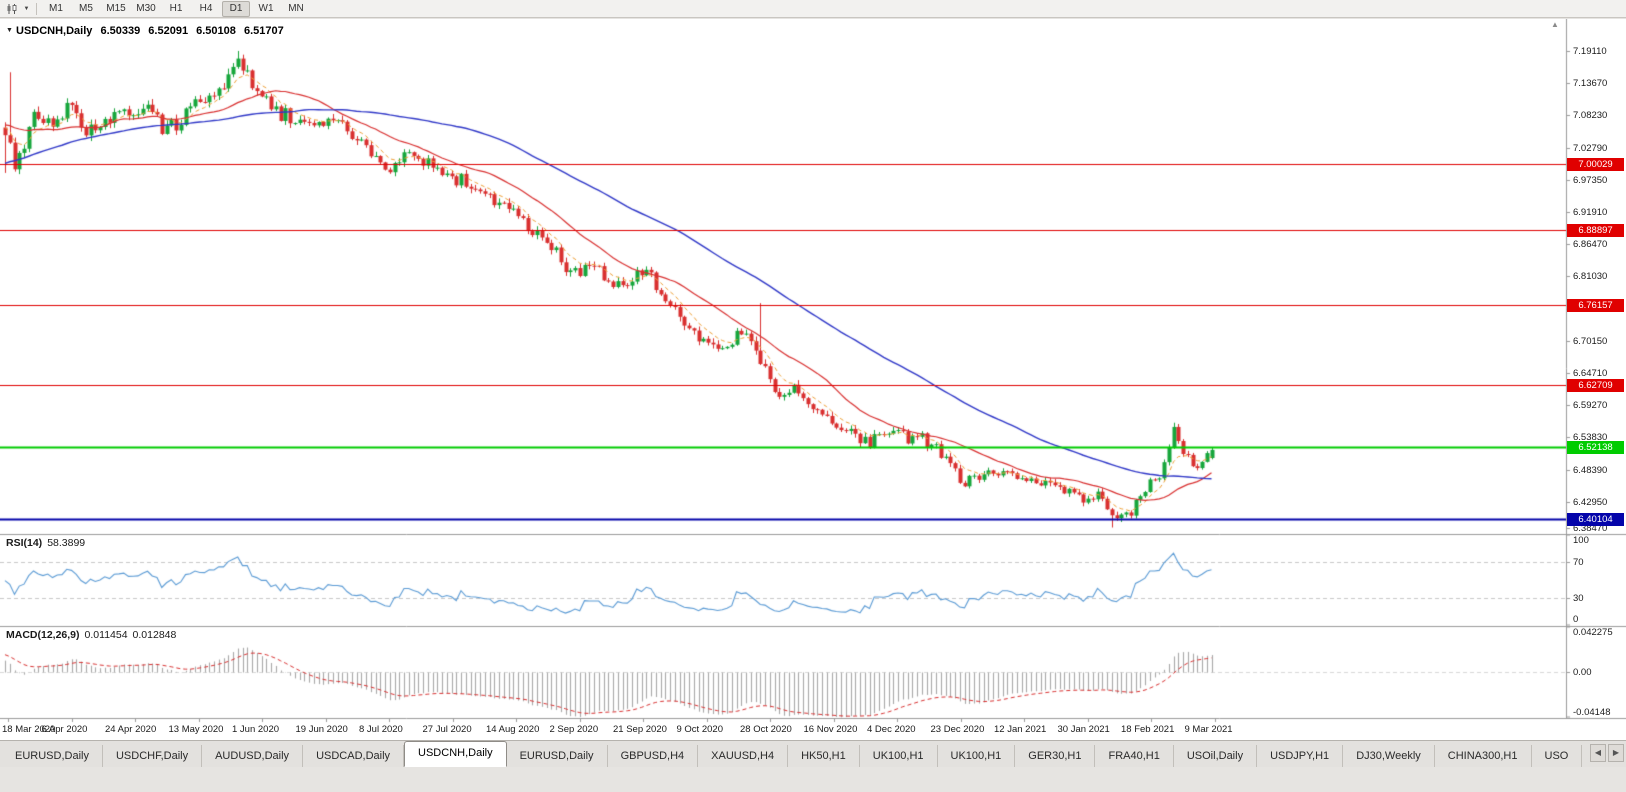  I want to click on date-axis-label: 12 Jan 2021, so click(1020, 729).